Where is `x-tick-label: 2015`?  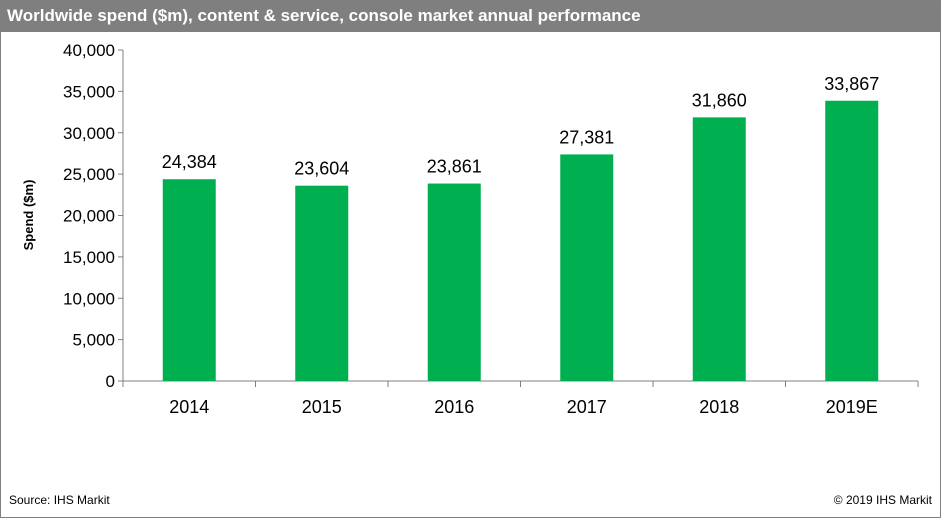 x-tick-label: 2015 is located at coordinates (322, 407).